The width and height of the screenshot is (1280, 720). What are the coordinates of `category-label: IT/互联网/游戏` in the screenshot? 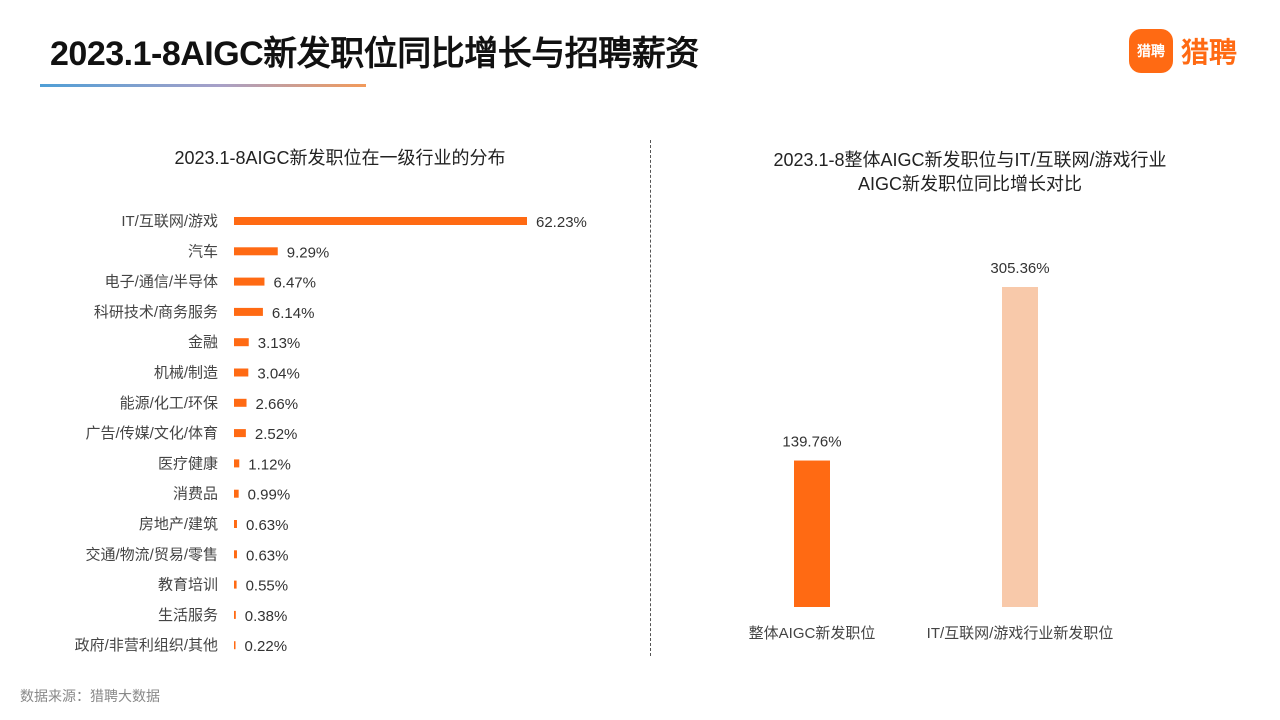 It's located at (169, 221).